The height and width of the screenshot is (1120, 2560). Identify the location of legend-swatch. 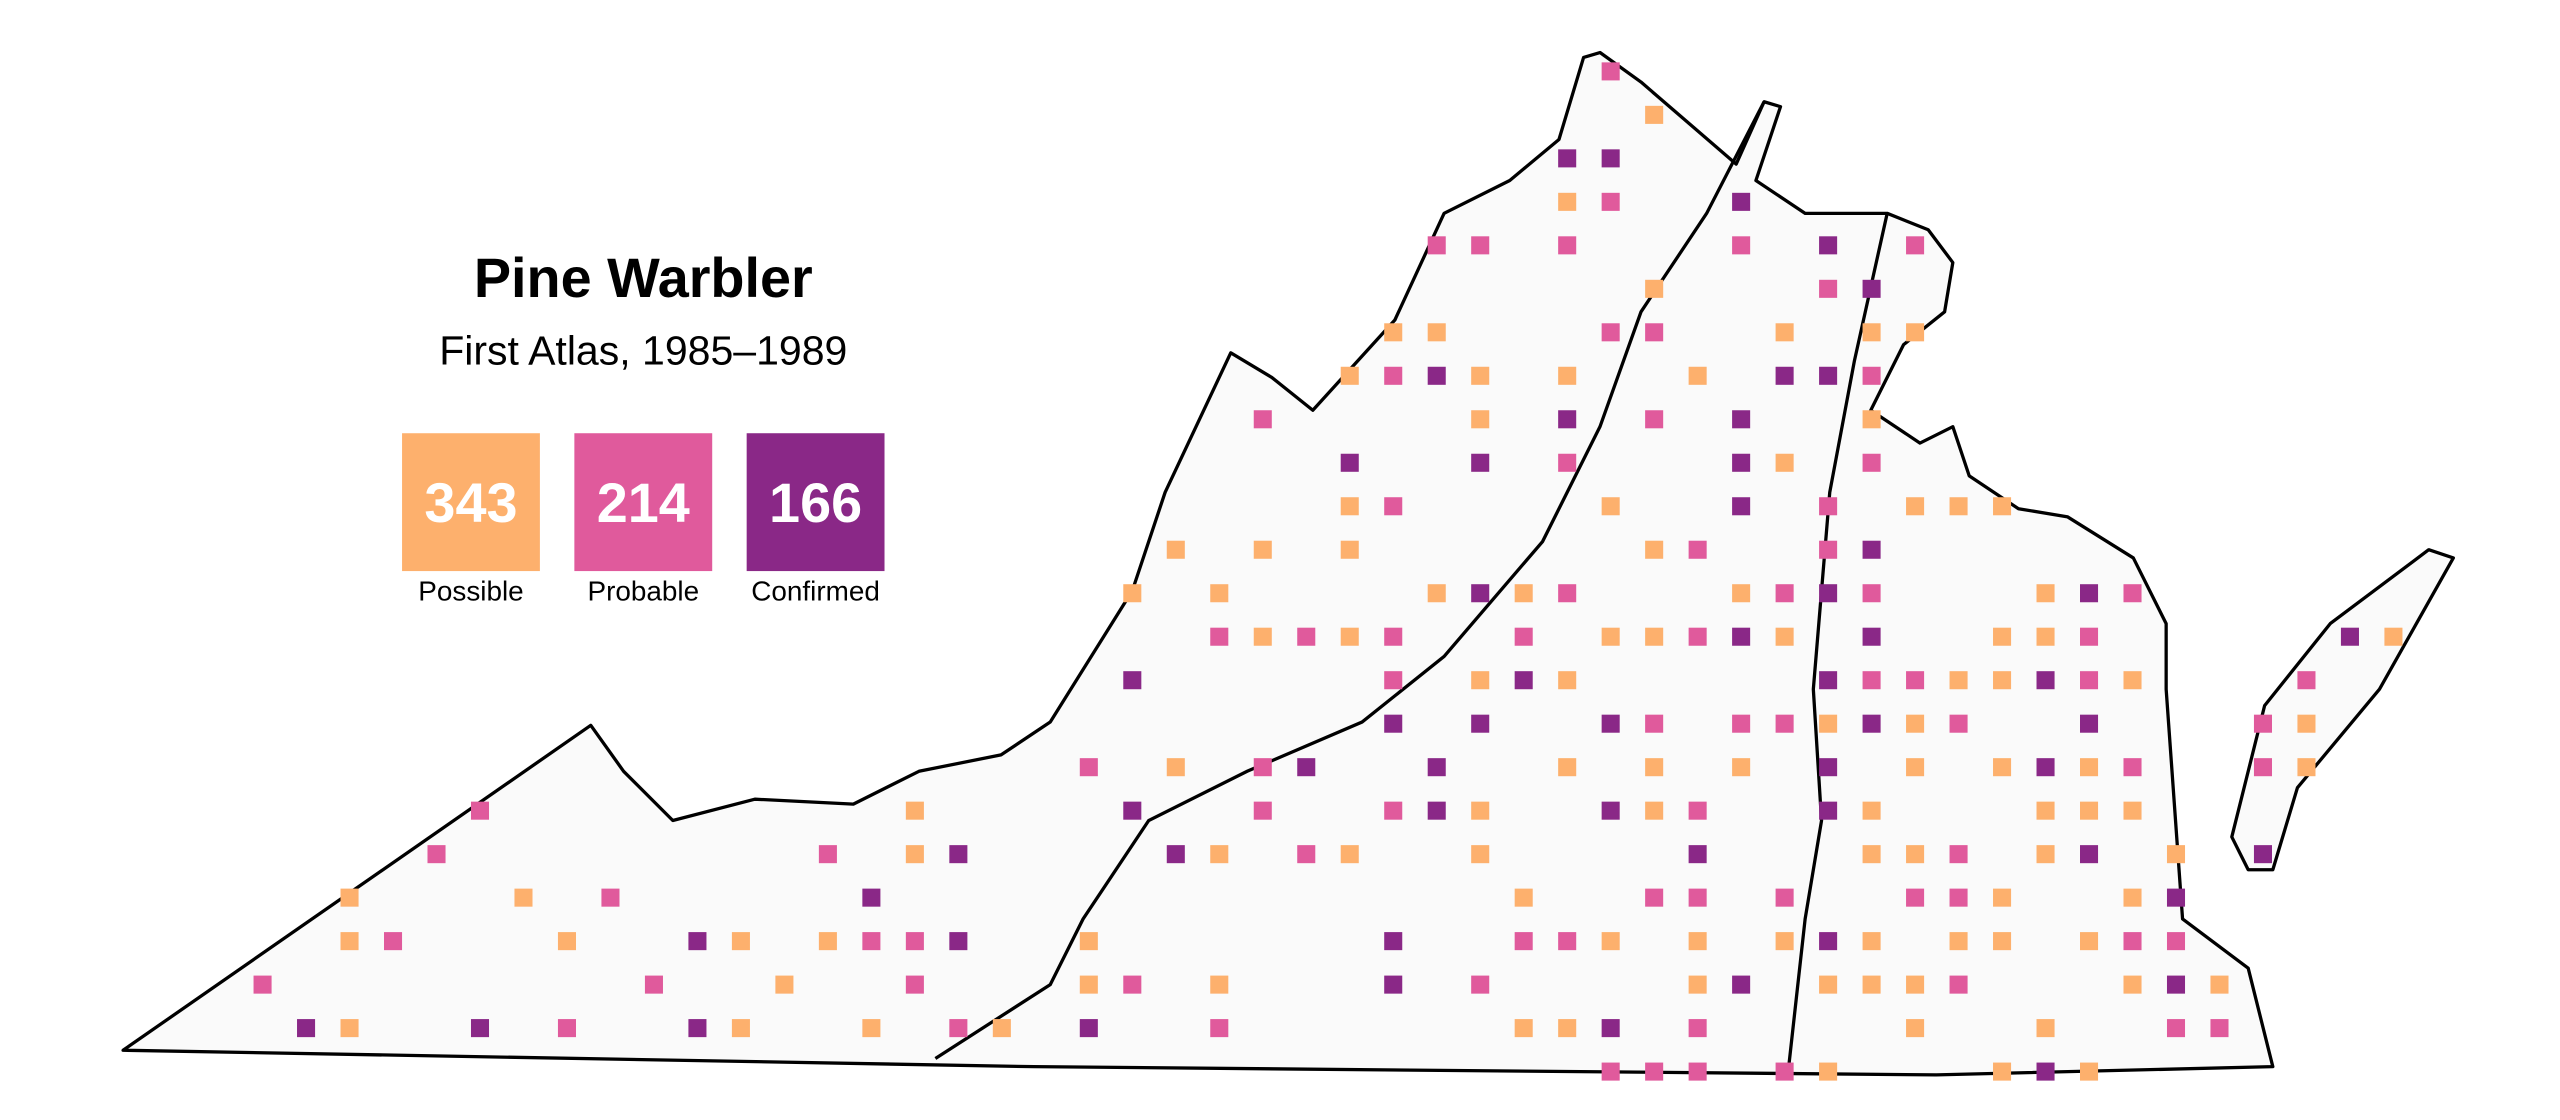
(471, 502).